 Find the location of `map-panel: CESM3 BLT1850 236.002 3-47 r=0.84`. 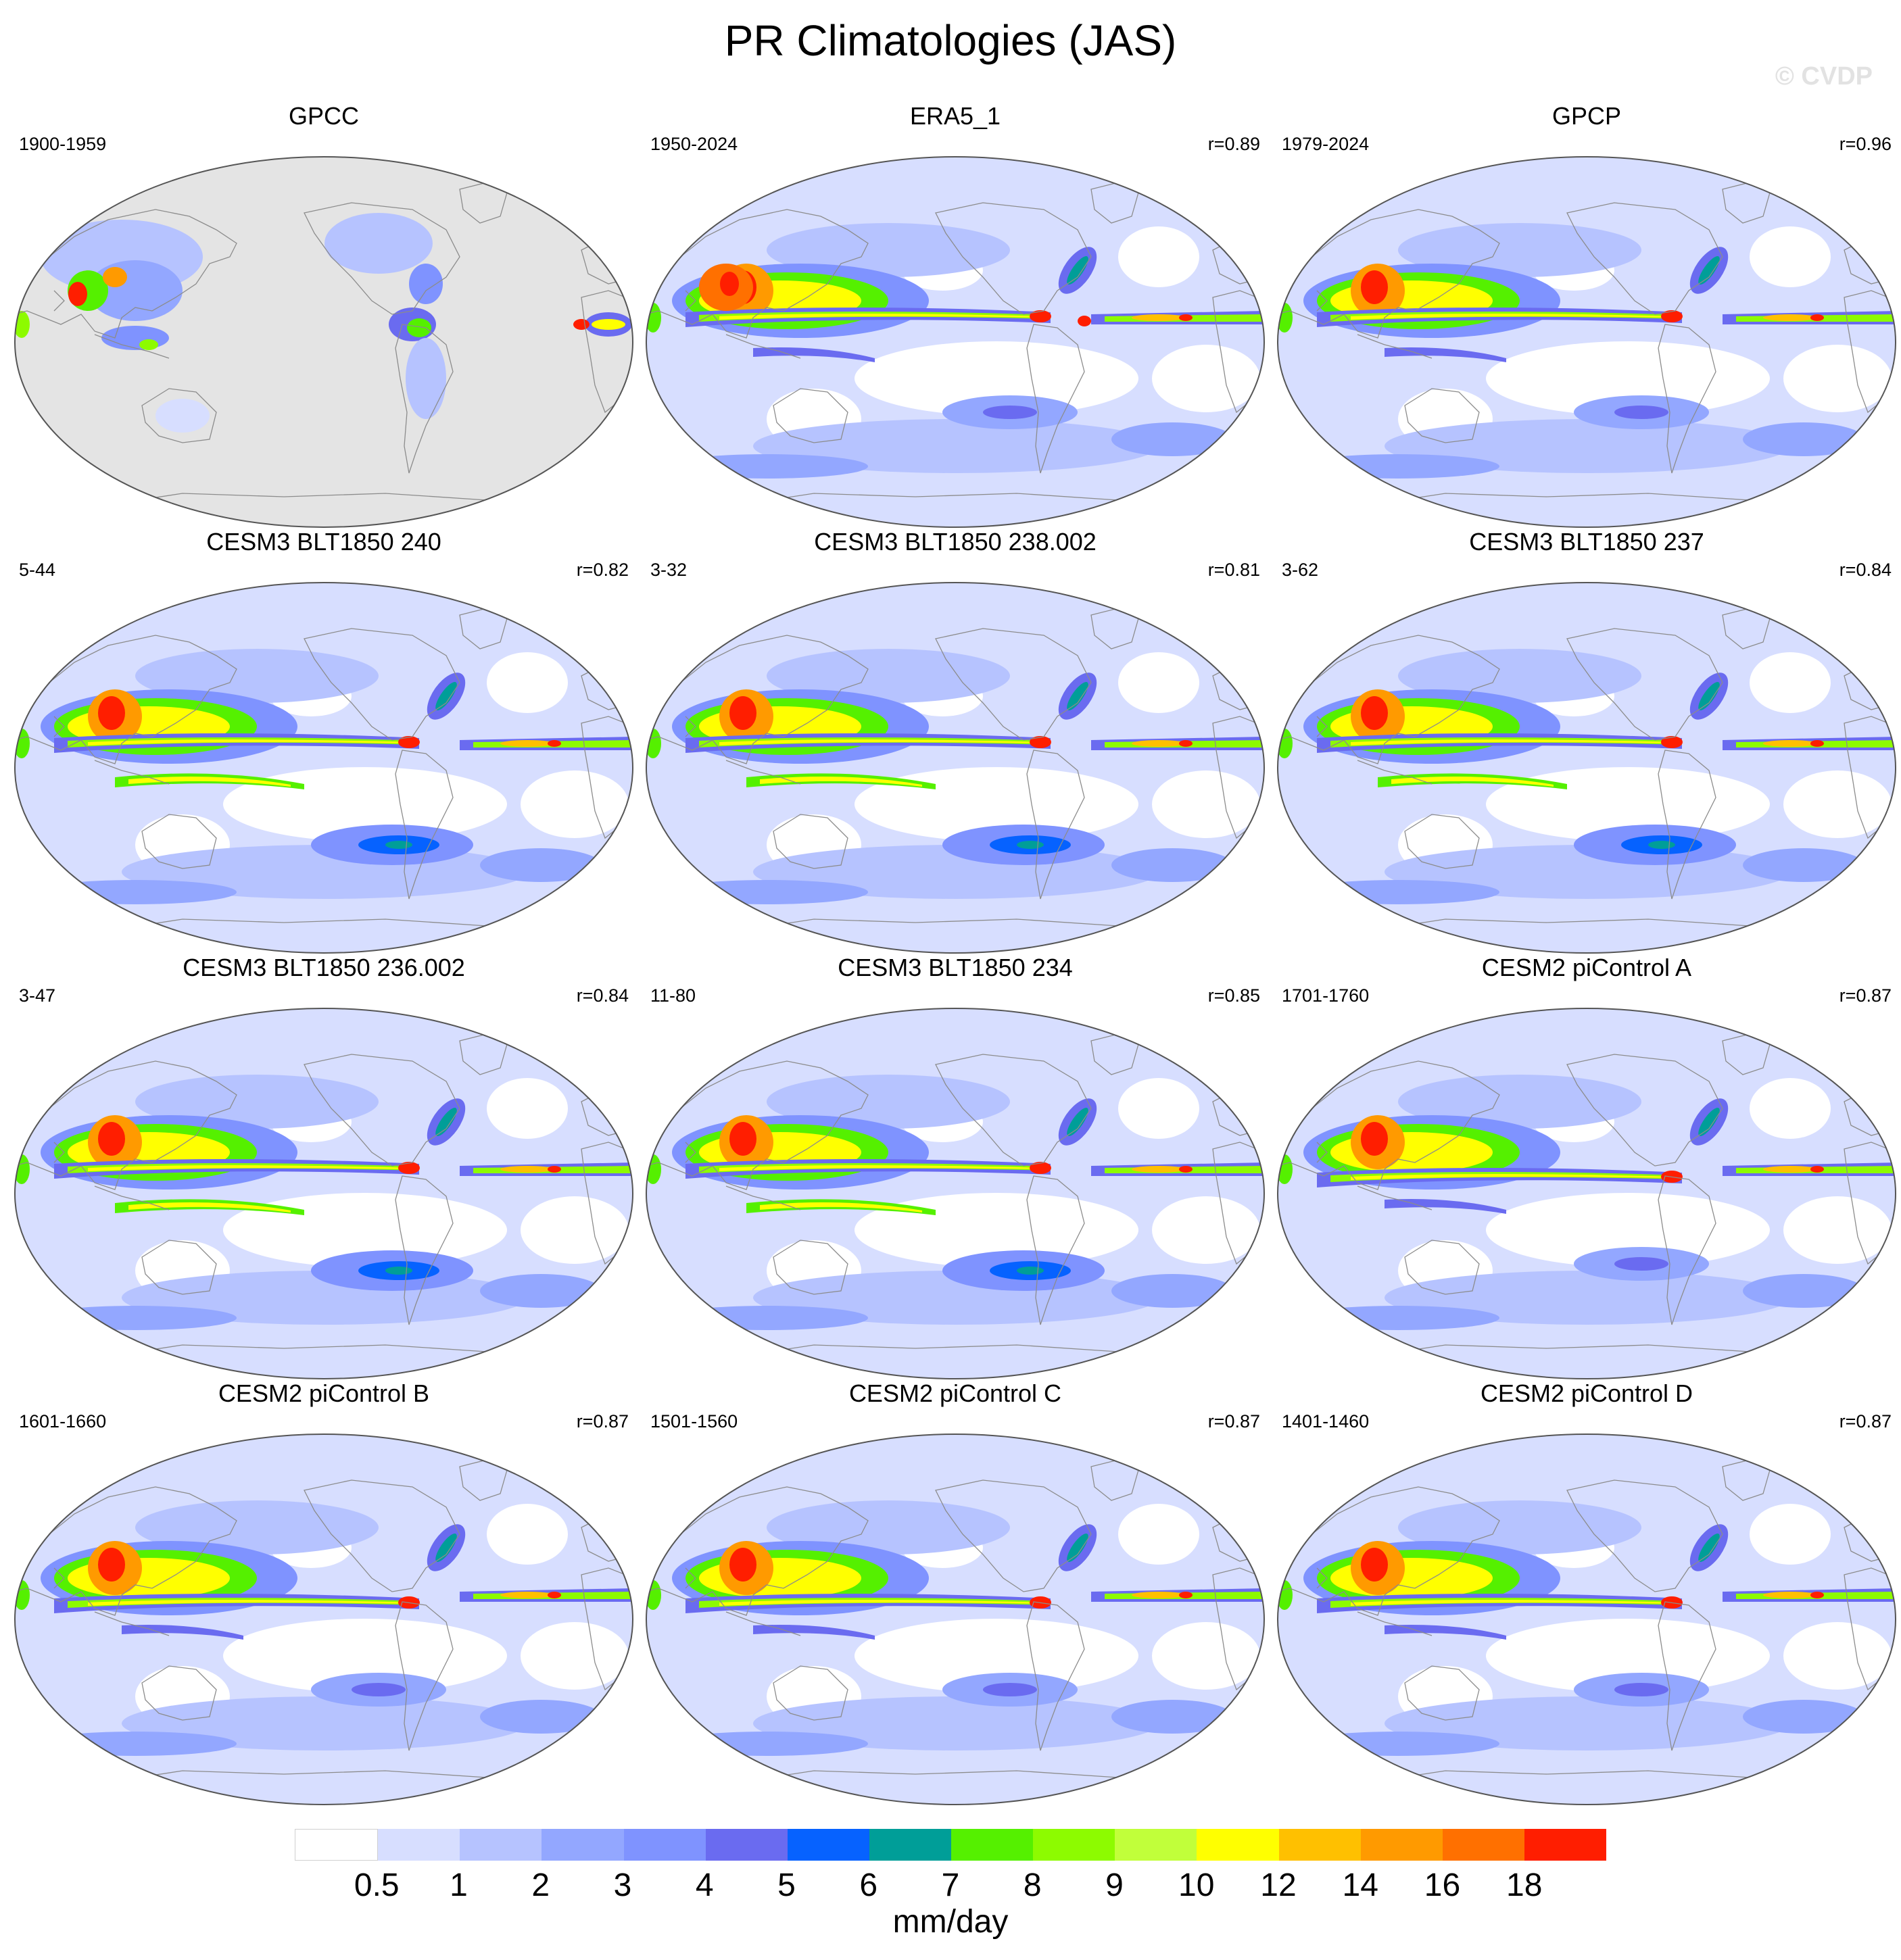

map-panel: CESM3 BLT1850 236.002 3-47 r=0.84 is located at coordinates (323, 1166).